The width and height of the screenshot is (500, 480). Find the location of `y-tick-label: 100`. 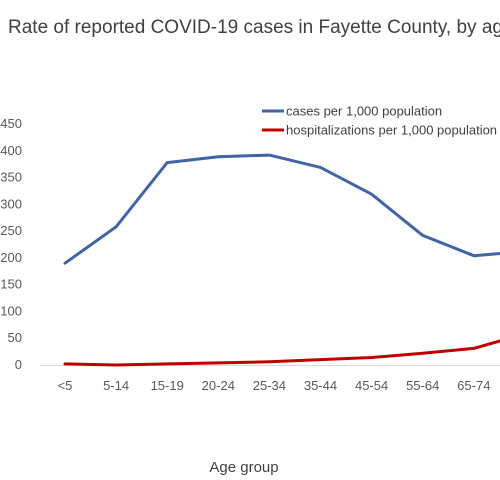

y-tick-label: 100 is located at coordinates (11, 310).